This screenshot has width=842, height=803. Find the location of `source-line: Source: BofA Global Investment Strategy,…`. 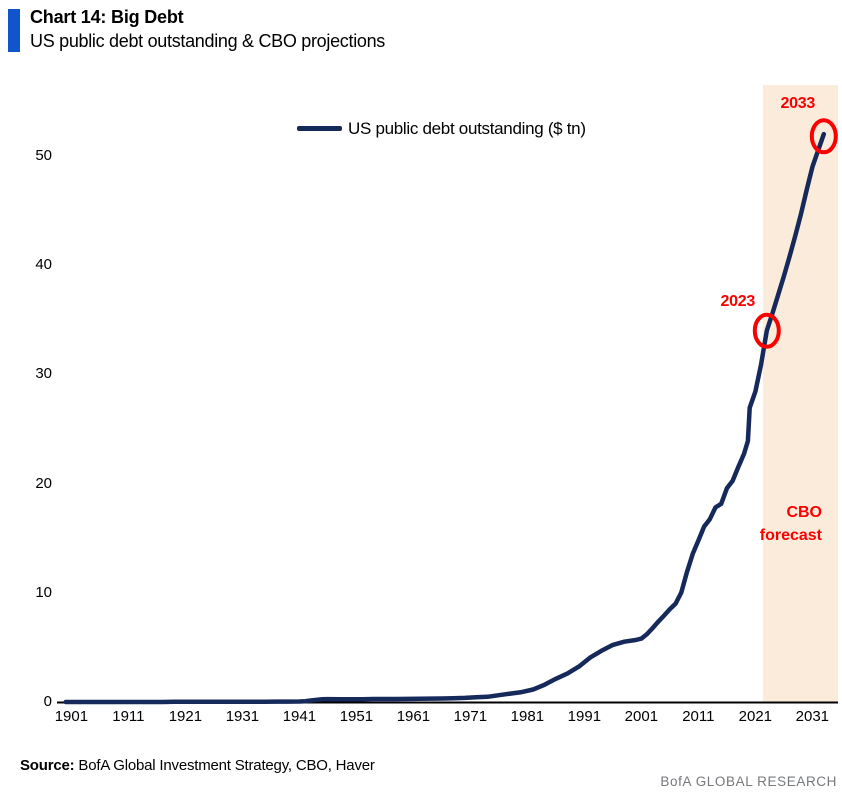

source-line: Source: BofA Global Investment Strategy,… is located at coordinates (197, 765).